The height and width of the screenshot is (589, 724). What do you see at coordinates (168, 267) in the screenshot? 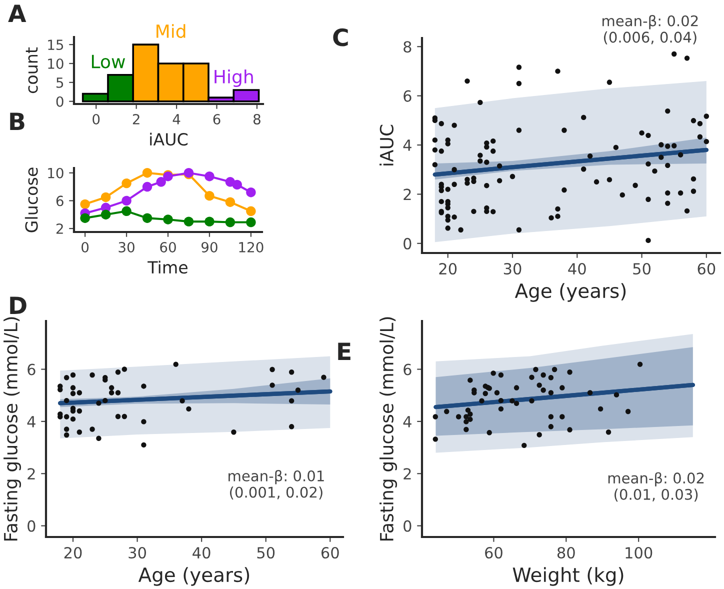
I see `x-axis-title: Time` at bounding box center [168, 267].